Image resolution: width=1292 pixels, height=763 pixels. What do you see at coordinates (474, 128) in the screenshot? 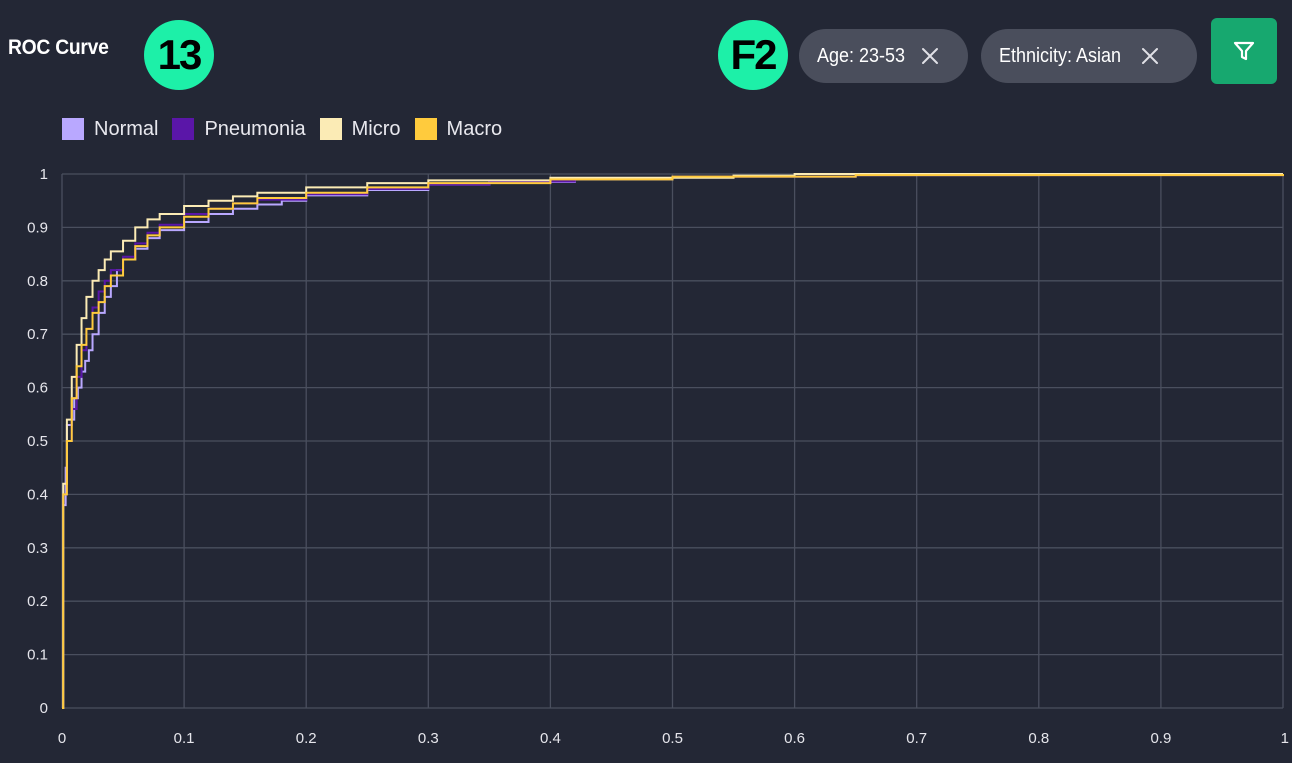
I see `legend-label: Macro` at bounding box center [474, 128].